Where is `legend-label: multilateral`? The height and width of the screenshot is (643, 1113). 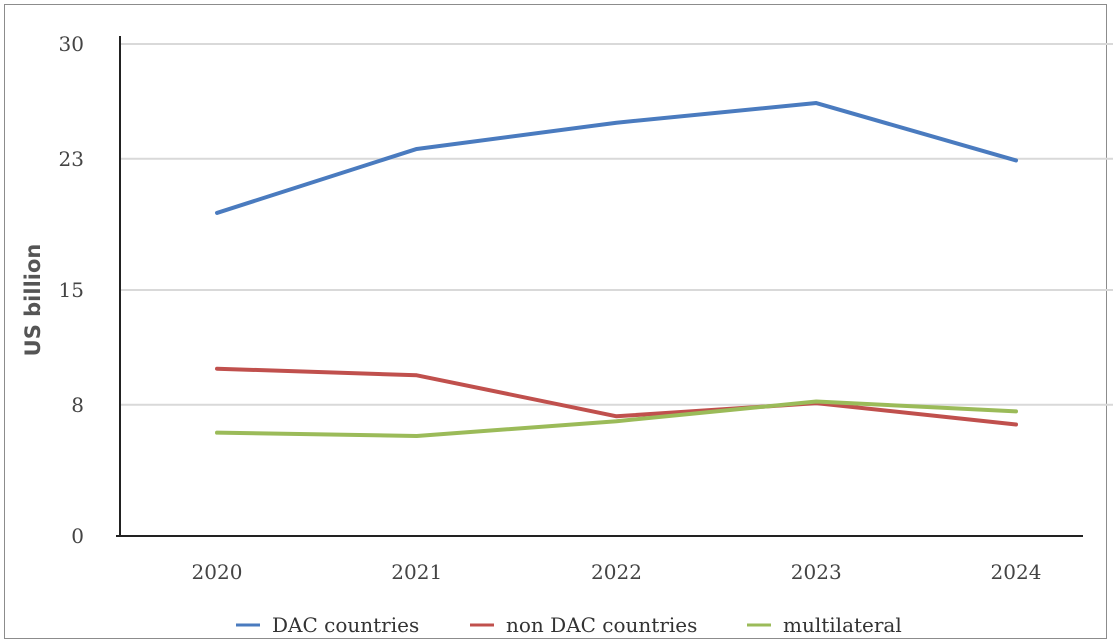 legend-label: multilateral is located at coordinates (842, 625).